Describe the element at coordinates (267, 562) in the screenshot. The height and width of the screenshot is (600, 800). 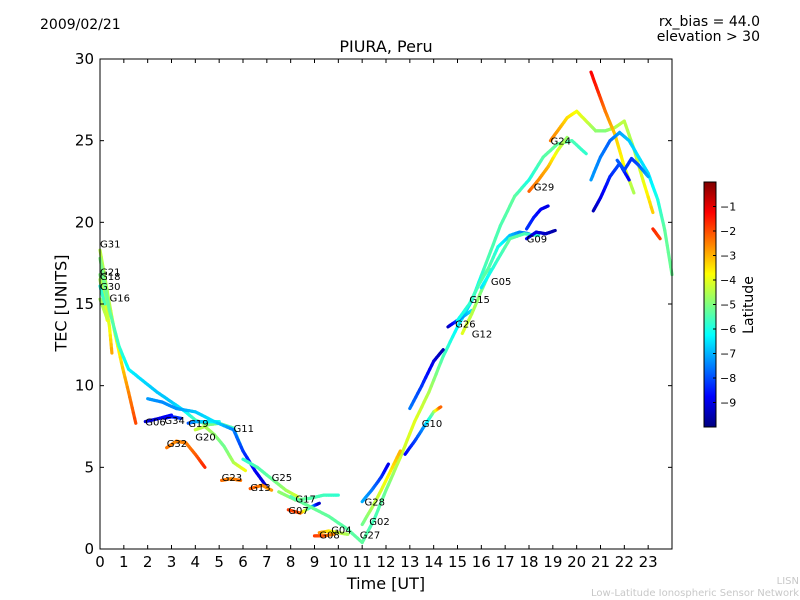
I see `x-tick-label: 7` at that location.